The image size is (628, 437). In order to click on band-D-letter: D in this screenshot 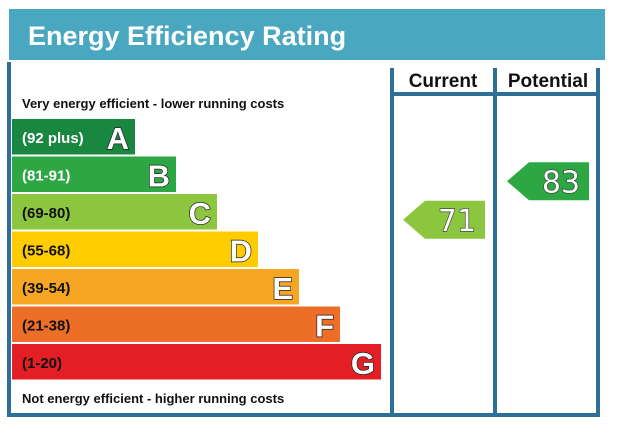, I will do `click(241, 250)`.